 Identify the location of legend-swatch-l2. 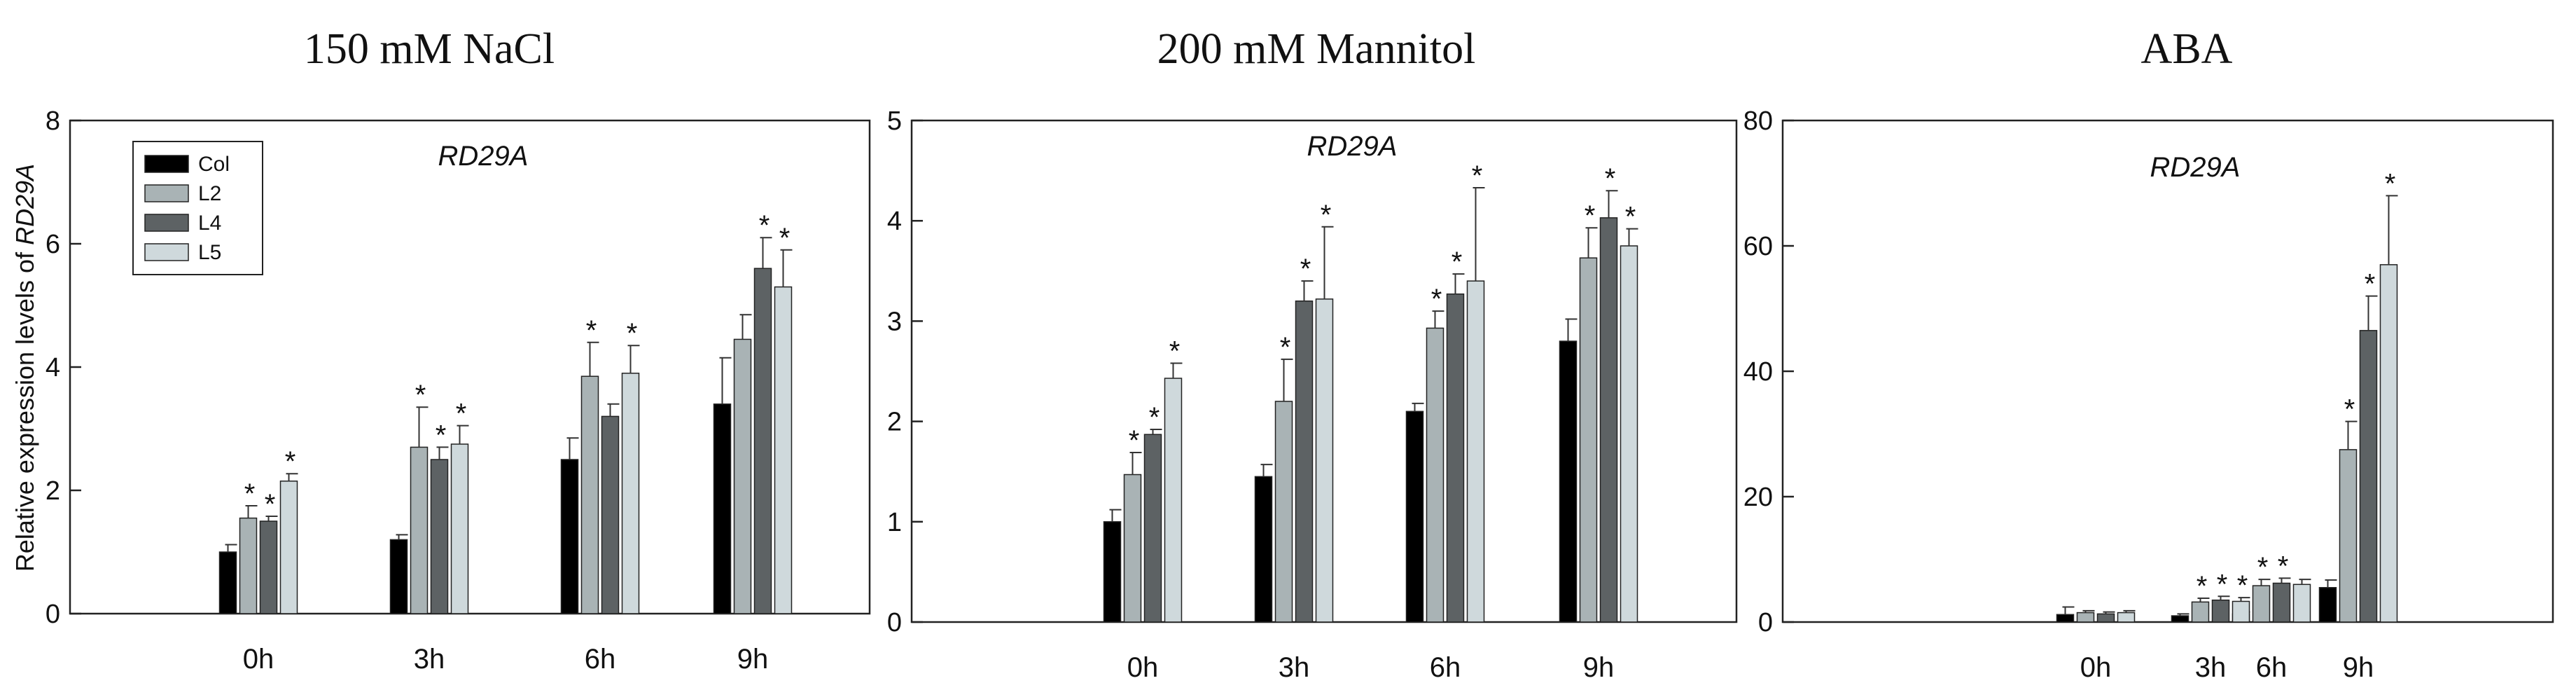
(166, 193).